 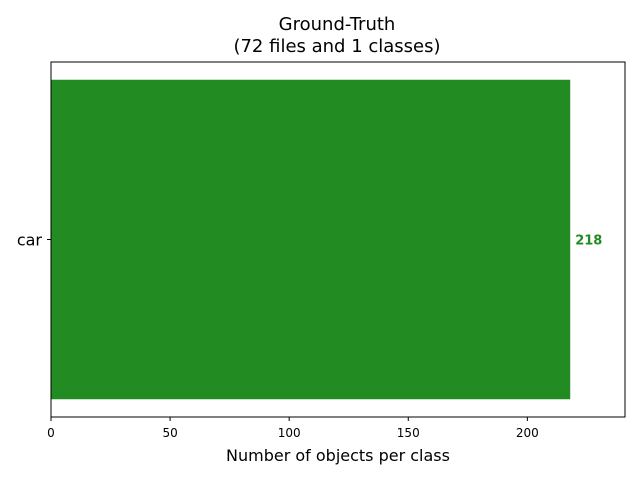 What do you see at coordinates (30, 240) in the screenshot?
I see `y-tick-label-car: car` at bounding box center [30, 240].